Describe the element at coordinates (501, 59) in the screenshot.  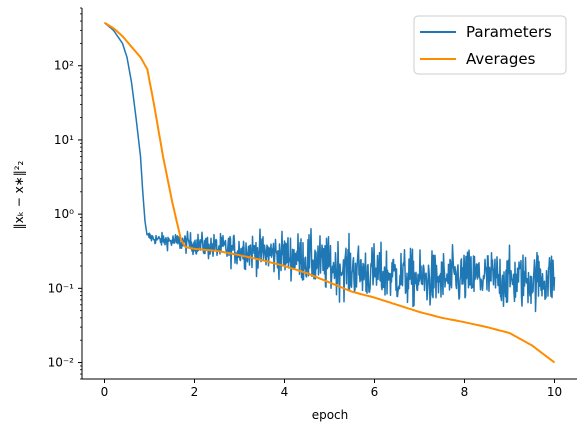
I see `legend-label-averages: Averages` at that location.